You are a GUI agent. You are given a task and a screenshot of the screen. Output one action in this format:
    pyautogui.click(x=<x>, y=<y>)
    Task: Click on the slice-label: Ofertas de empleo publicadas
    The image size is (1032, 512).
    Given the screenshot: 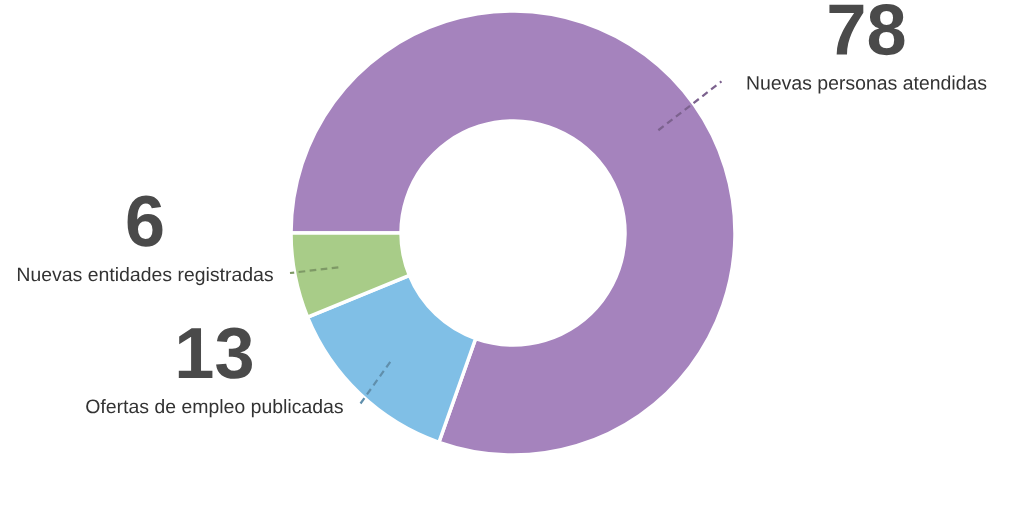 What is the action you would take?
    pyautogui.click(x=214, y=408)
    